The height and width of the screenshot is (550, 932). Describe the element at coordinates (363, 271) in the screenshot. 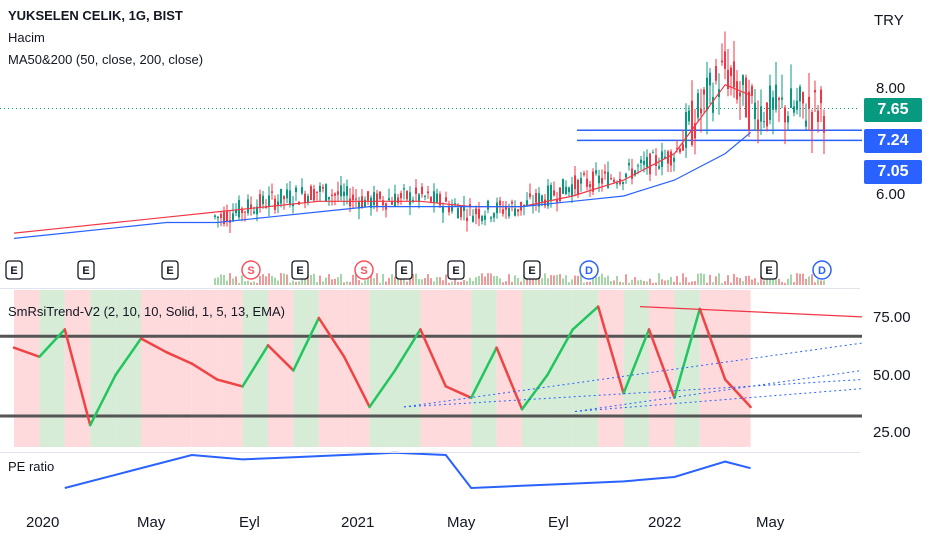

I see `event-marker-label: S` at that location.